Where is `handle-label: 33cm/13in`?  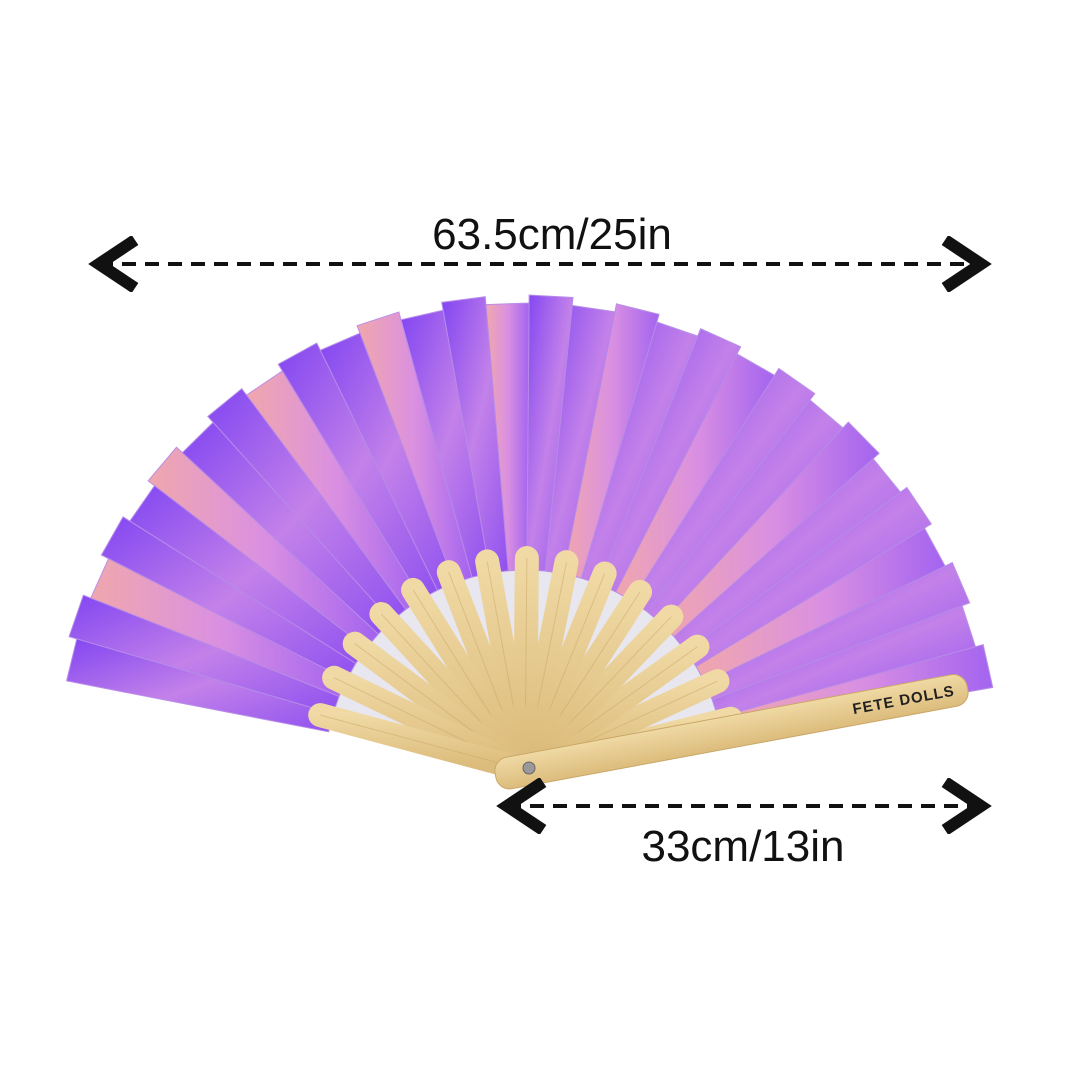 handle-label: 33cm/13in is located at coordinates (742, 846).